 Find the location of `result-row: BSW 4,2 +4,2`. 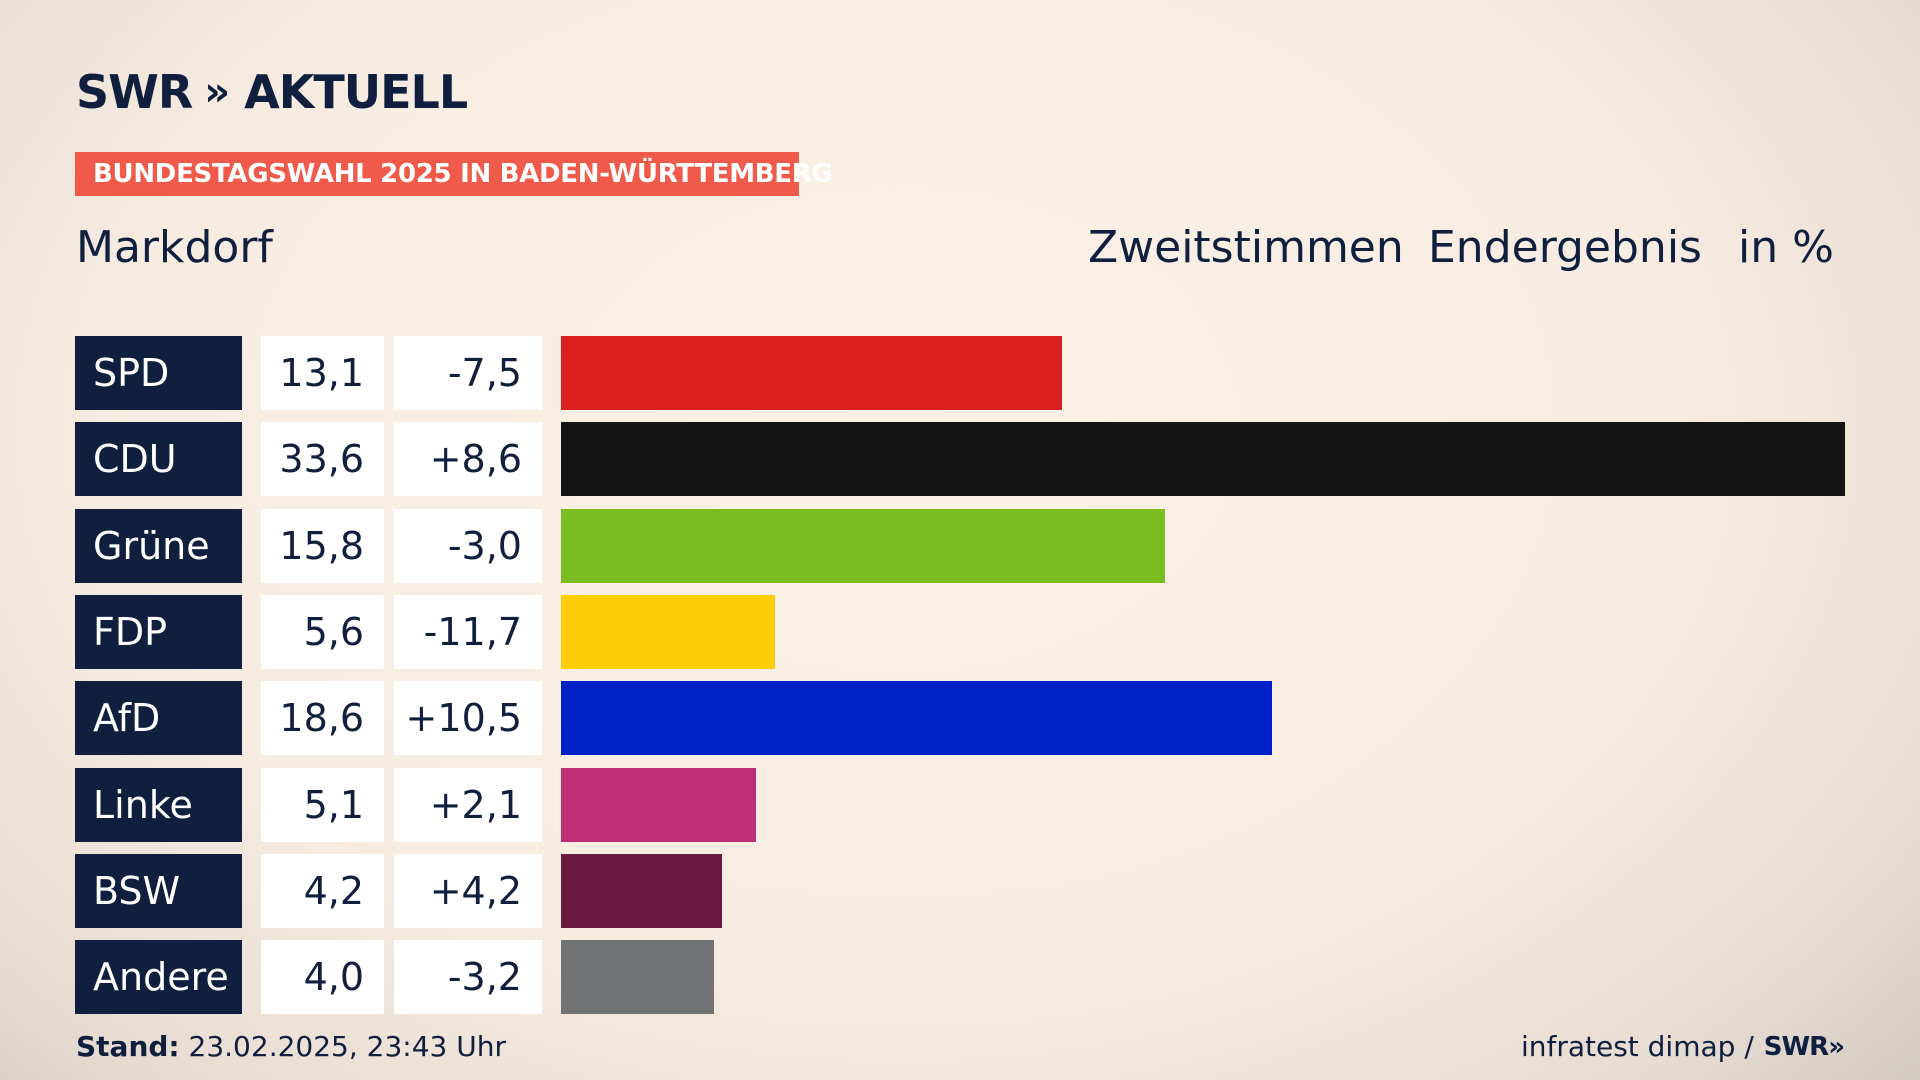

result-row: BSW 4,2 +4,2 is located at coordinates (960, 890).